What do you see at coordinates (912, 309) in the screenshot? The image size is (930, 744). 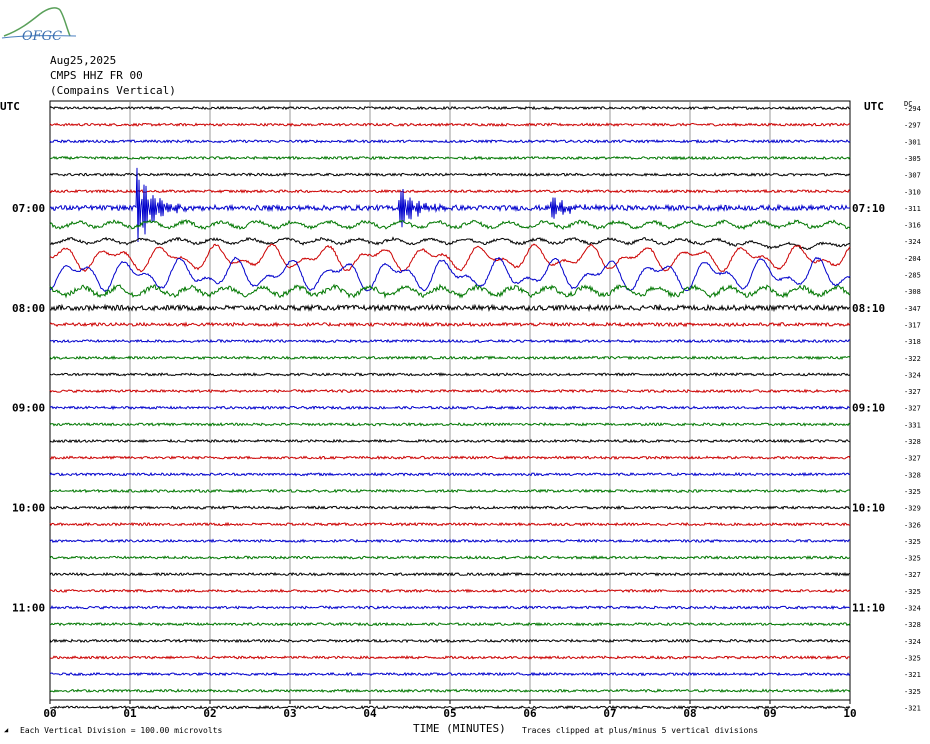 I see `dc-offset-label: -347` at bounding box center [912, 309].